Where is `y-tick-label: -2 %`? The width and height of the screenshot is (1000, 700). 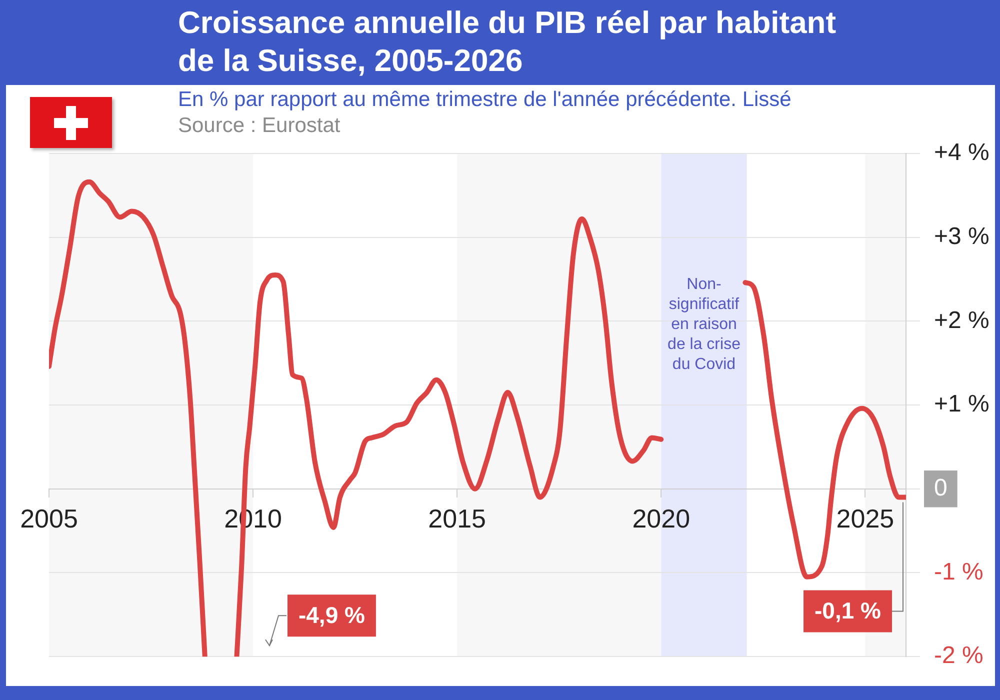
y-tick-label: -2 % is located at coordinates (959, 656).